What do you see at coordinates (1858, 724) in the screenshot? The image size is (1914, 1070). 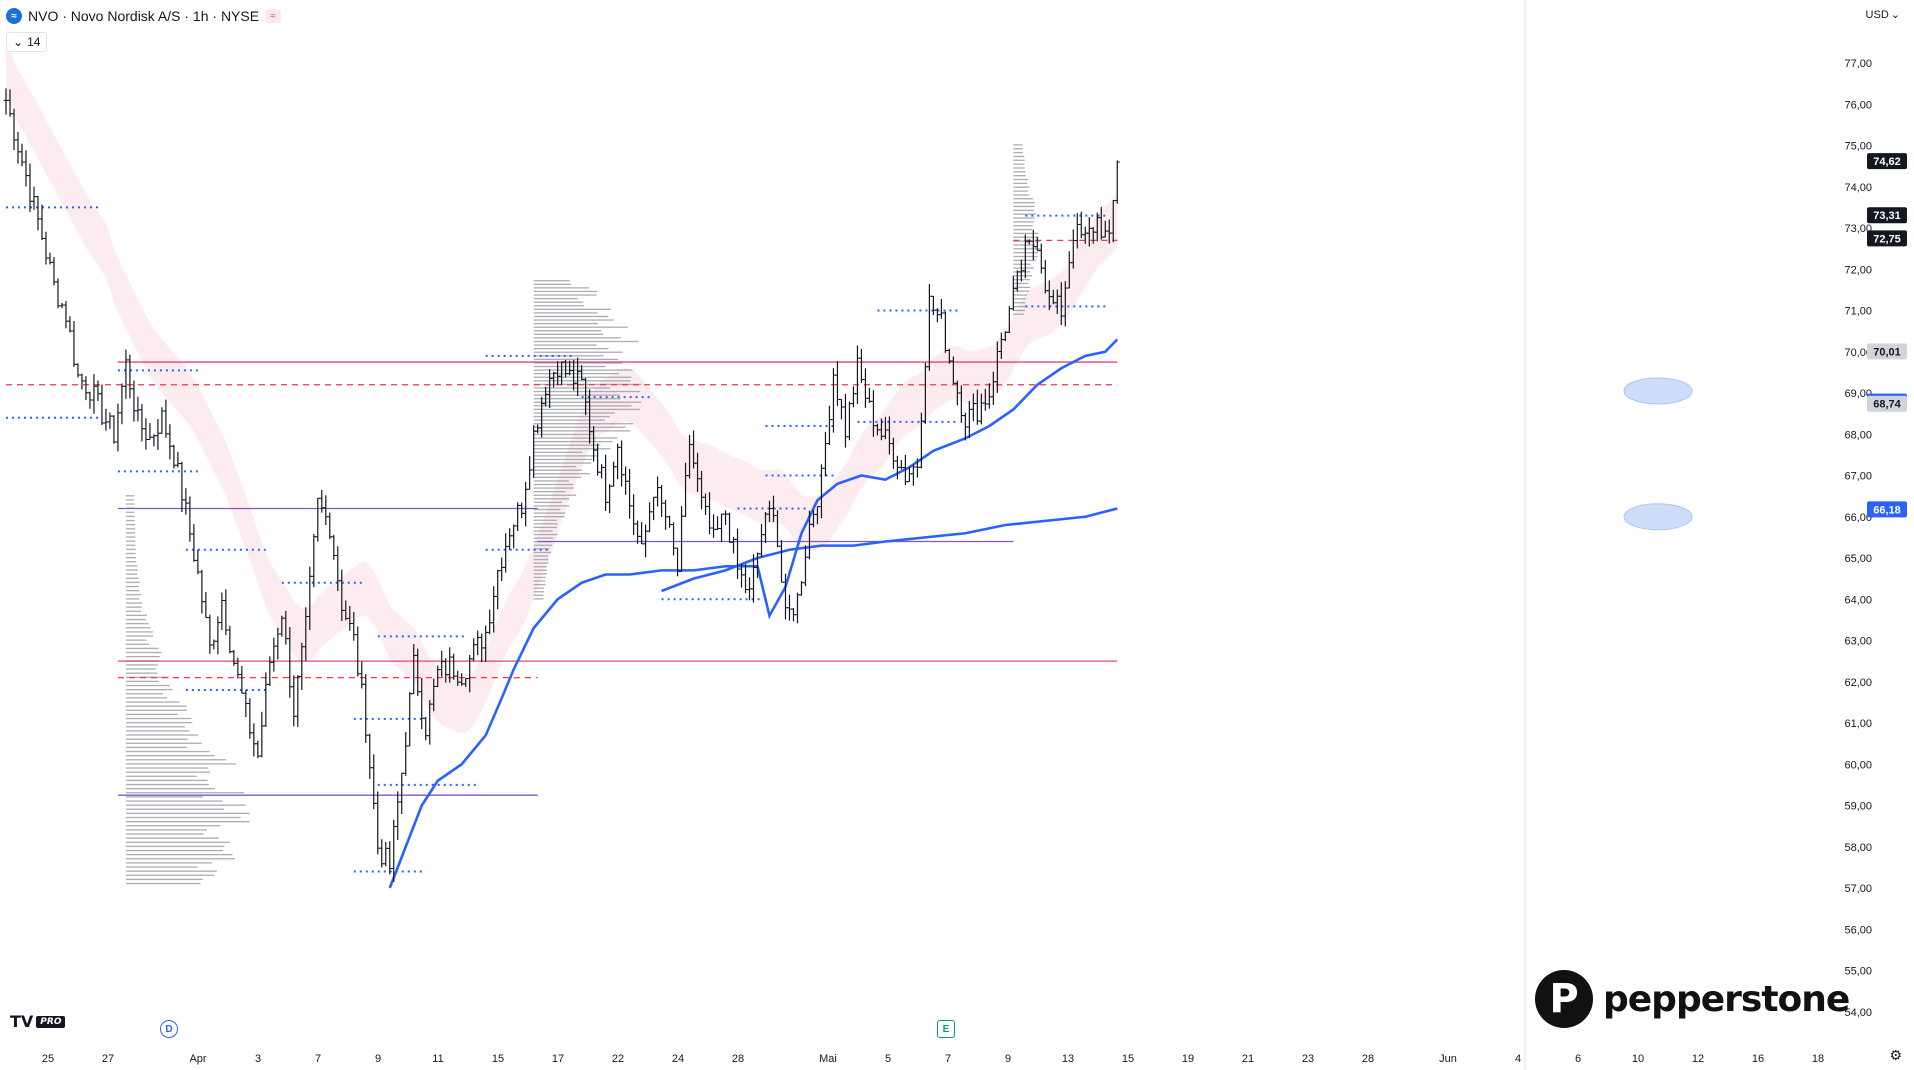 I see `y-tick-label: 61,00` at bounding box center [1858, 724].